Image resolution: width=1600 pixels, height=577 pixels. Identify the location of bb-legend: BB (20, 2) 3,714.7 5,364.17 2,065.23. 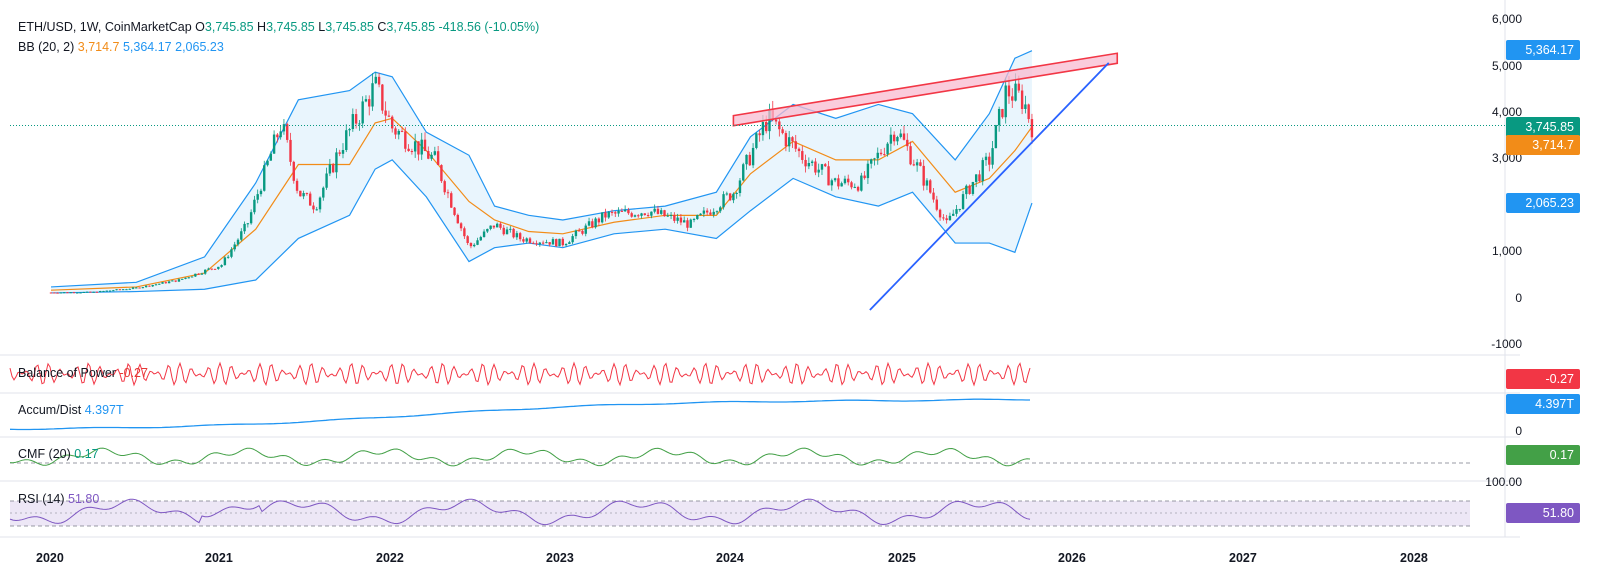
(121, 47).